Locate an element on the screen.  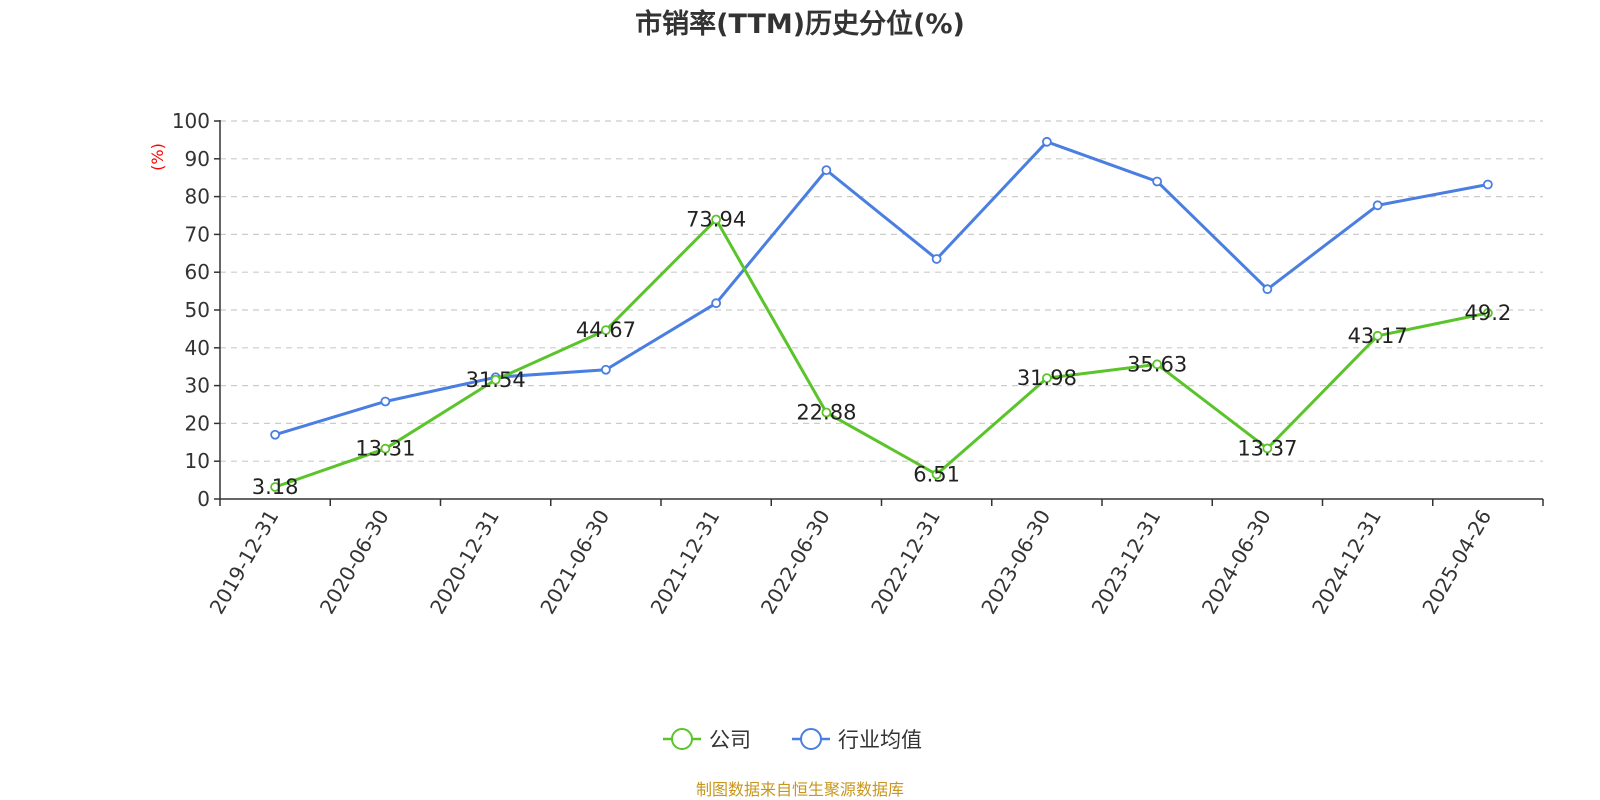
data-label: 6.51 is located at coordinates (936, 474).